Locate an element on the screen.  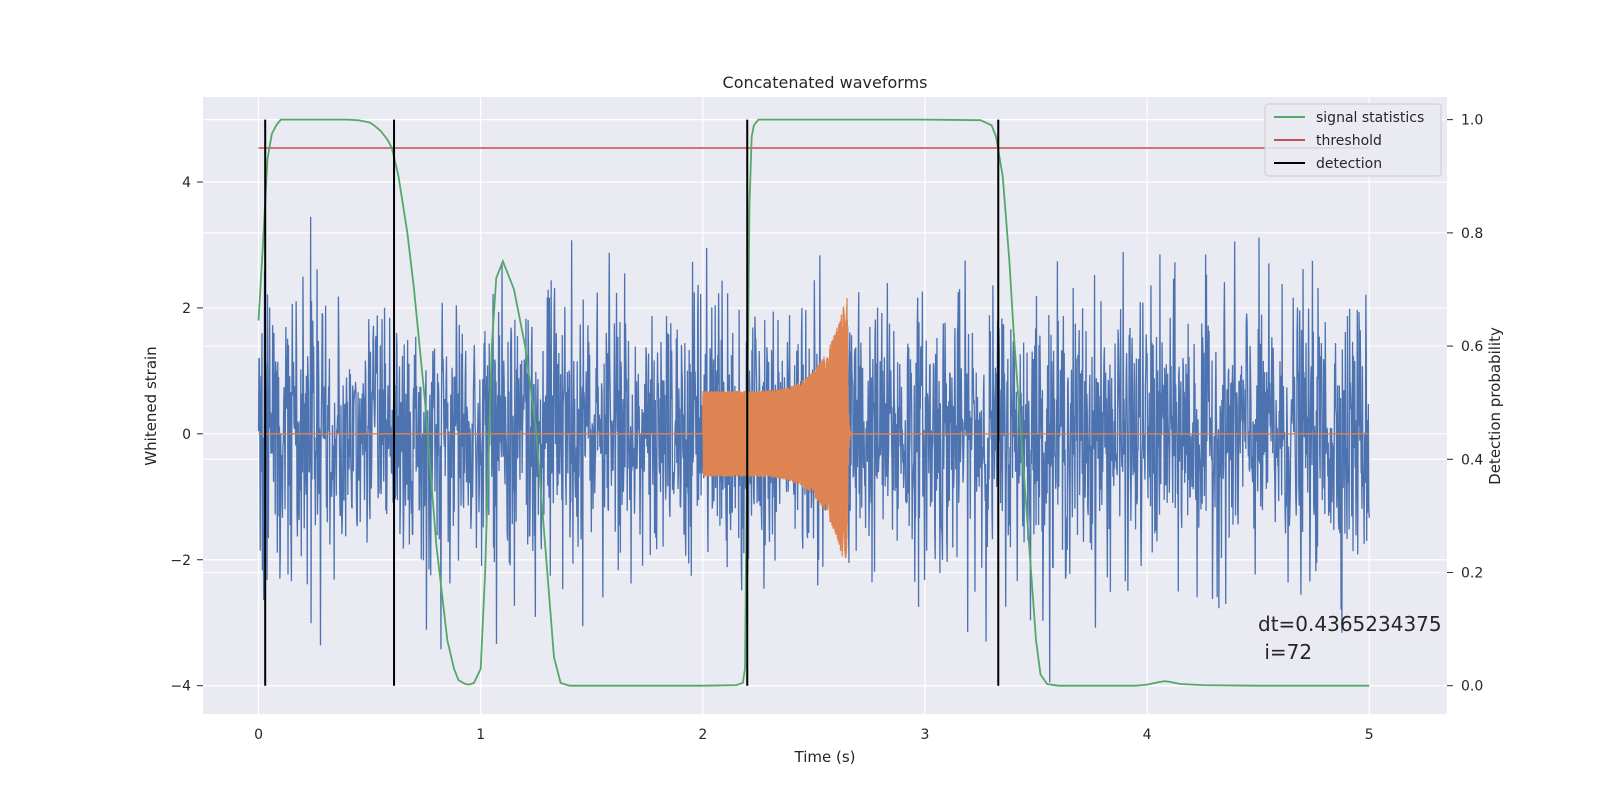
chart-title: Concatenated waveforms is located at coordinates (825, 82).